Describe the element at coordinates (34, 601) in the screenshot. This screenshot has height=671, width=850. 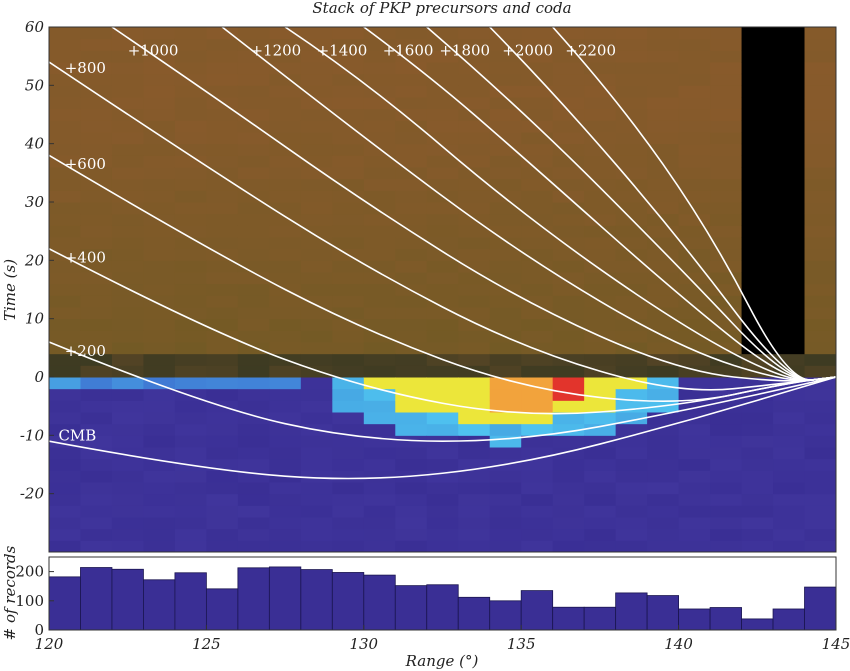
I see `histogram-y-axis: 200 100 0` at that location.